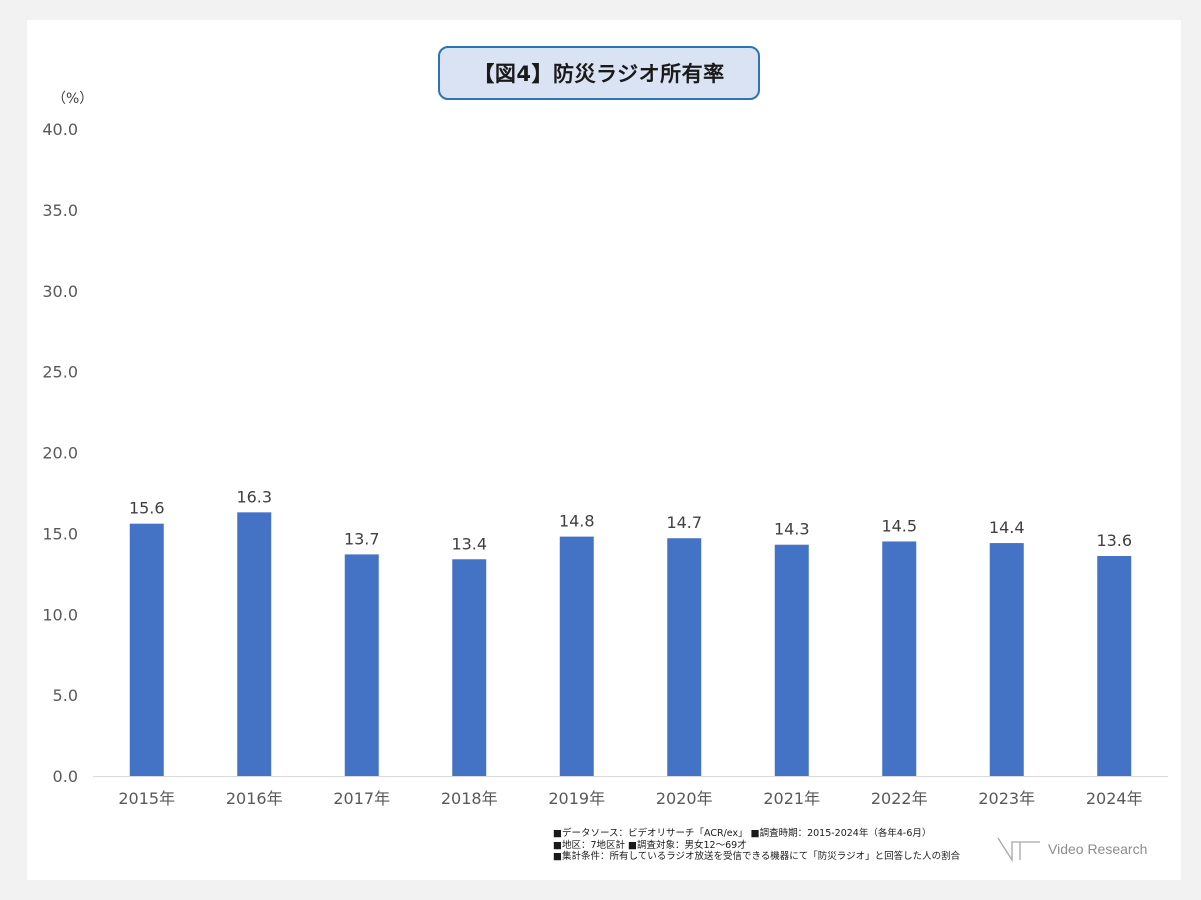 The width and height of the screenshot is (1201, 900). I want to click on x-tick-label: 2023年, so click(1006, 798).